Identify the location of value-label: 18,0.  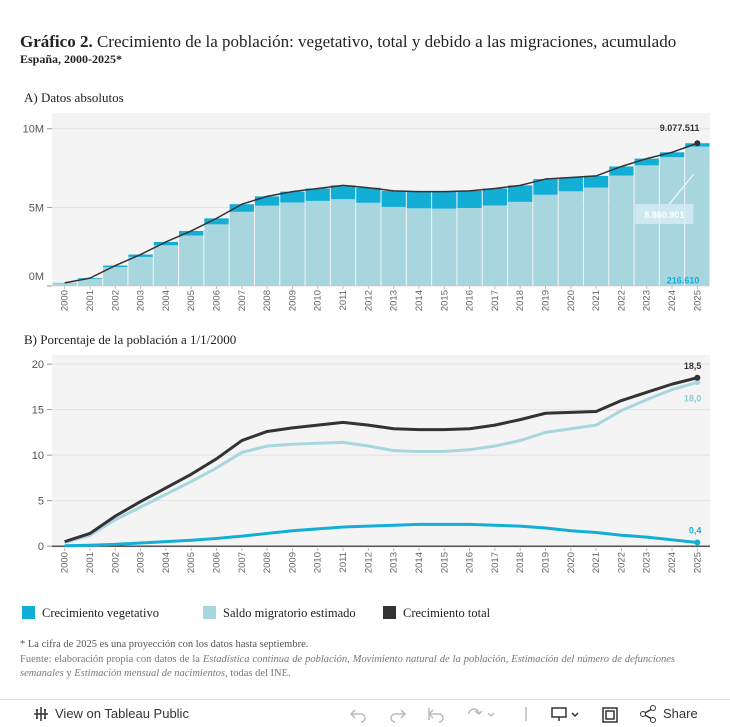
(693, 398).